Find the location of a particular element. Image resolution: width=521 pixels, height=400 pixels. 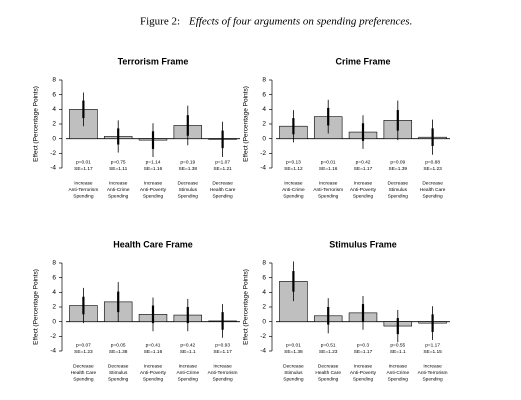

panel-title: Crime Frame is located at coordinates (362, 61).